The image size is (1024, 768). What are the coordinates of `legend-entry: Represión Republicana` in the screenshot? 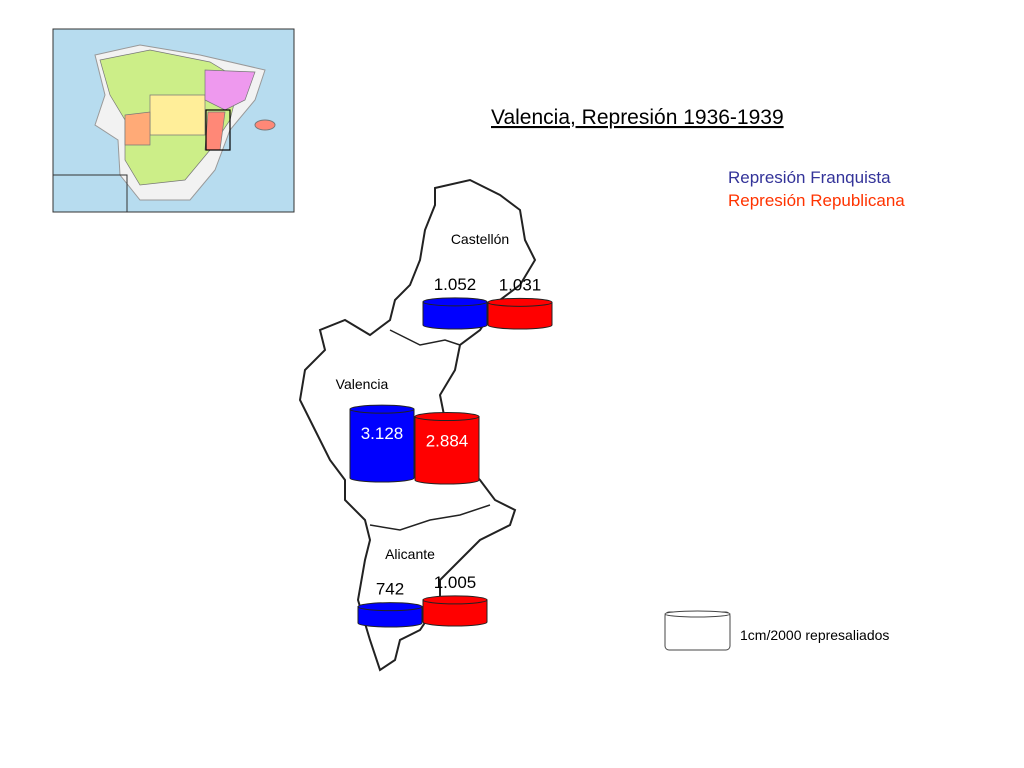 It's located at (816, 200).